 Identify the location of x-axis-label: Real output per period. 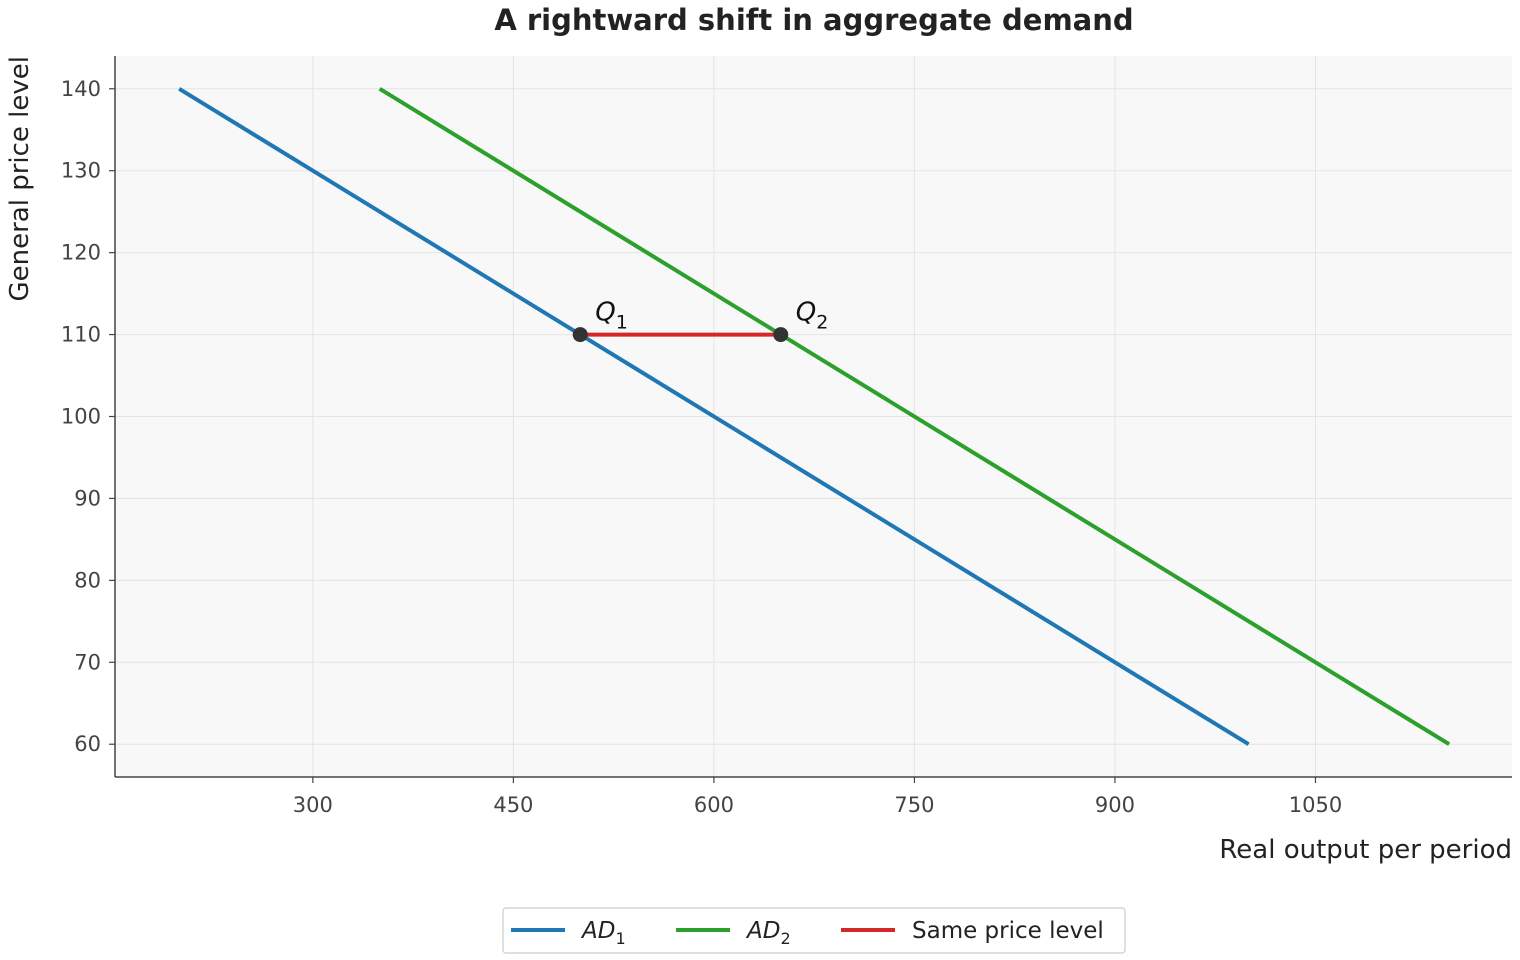
(1365, 850).